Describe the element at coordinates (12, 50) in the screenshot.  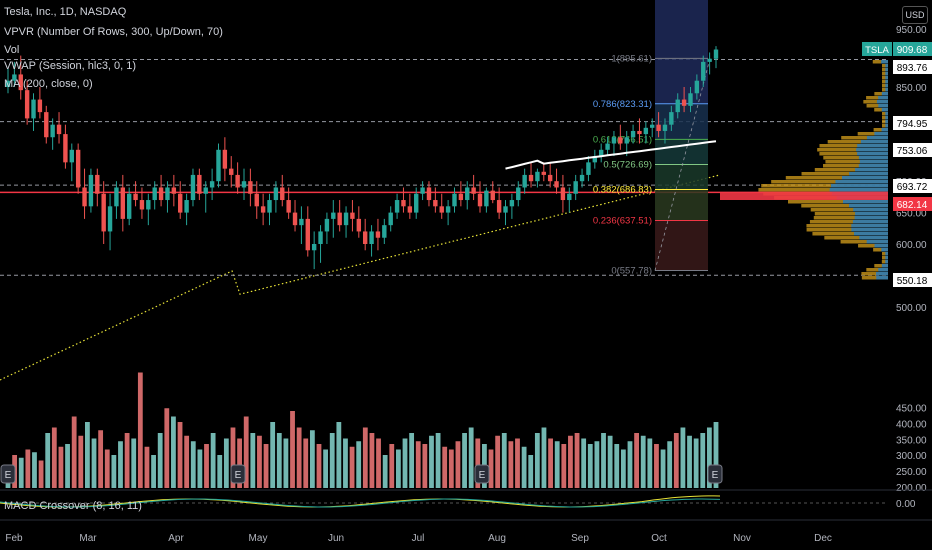
I see `volume-legend: Vol` at that location.